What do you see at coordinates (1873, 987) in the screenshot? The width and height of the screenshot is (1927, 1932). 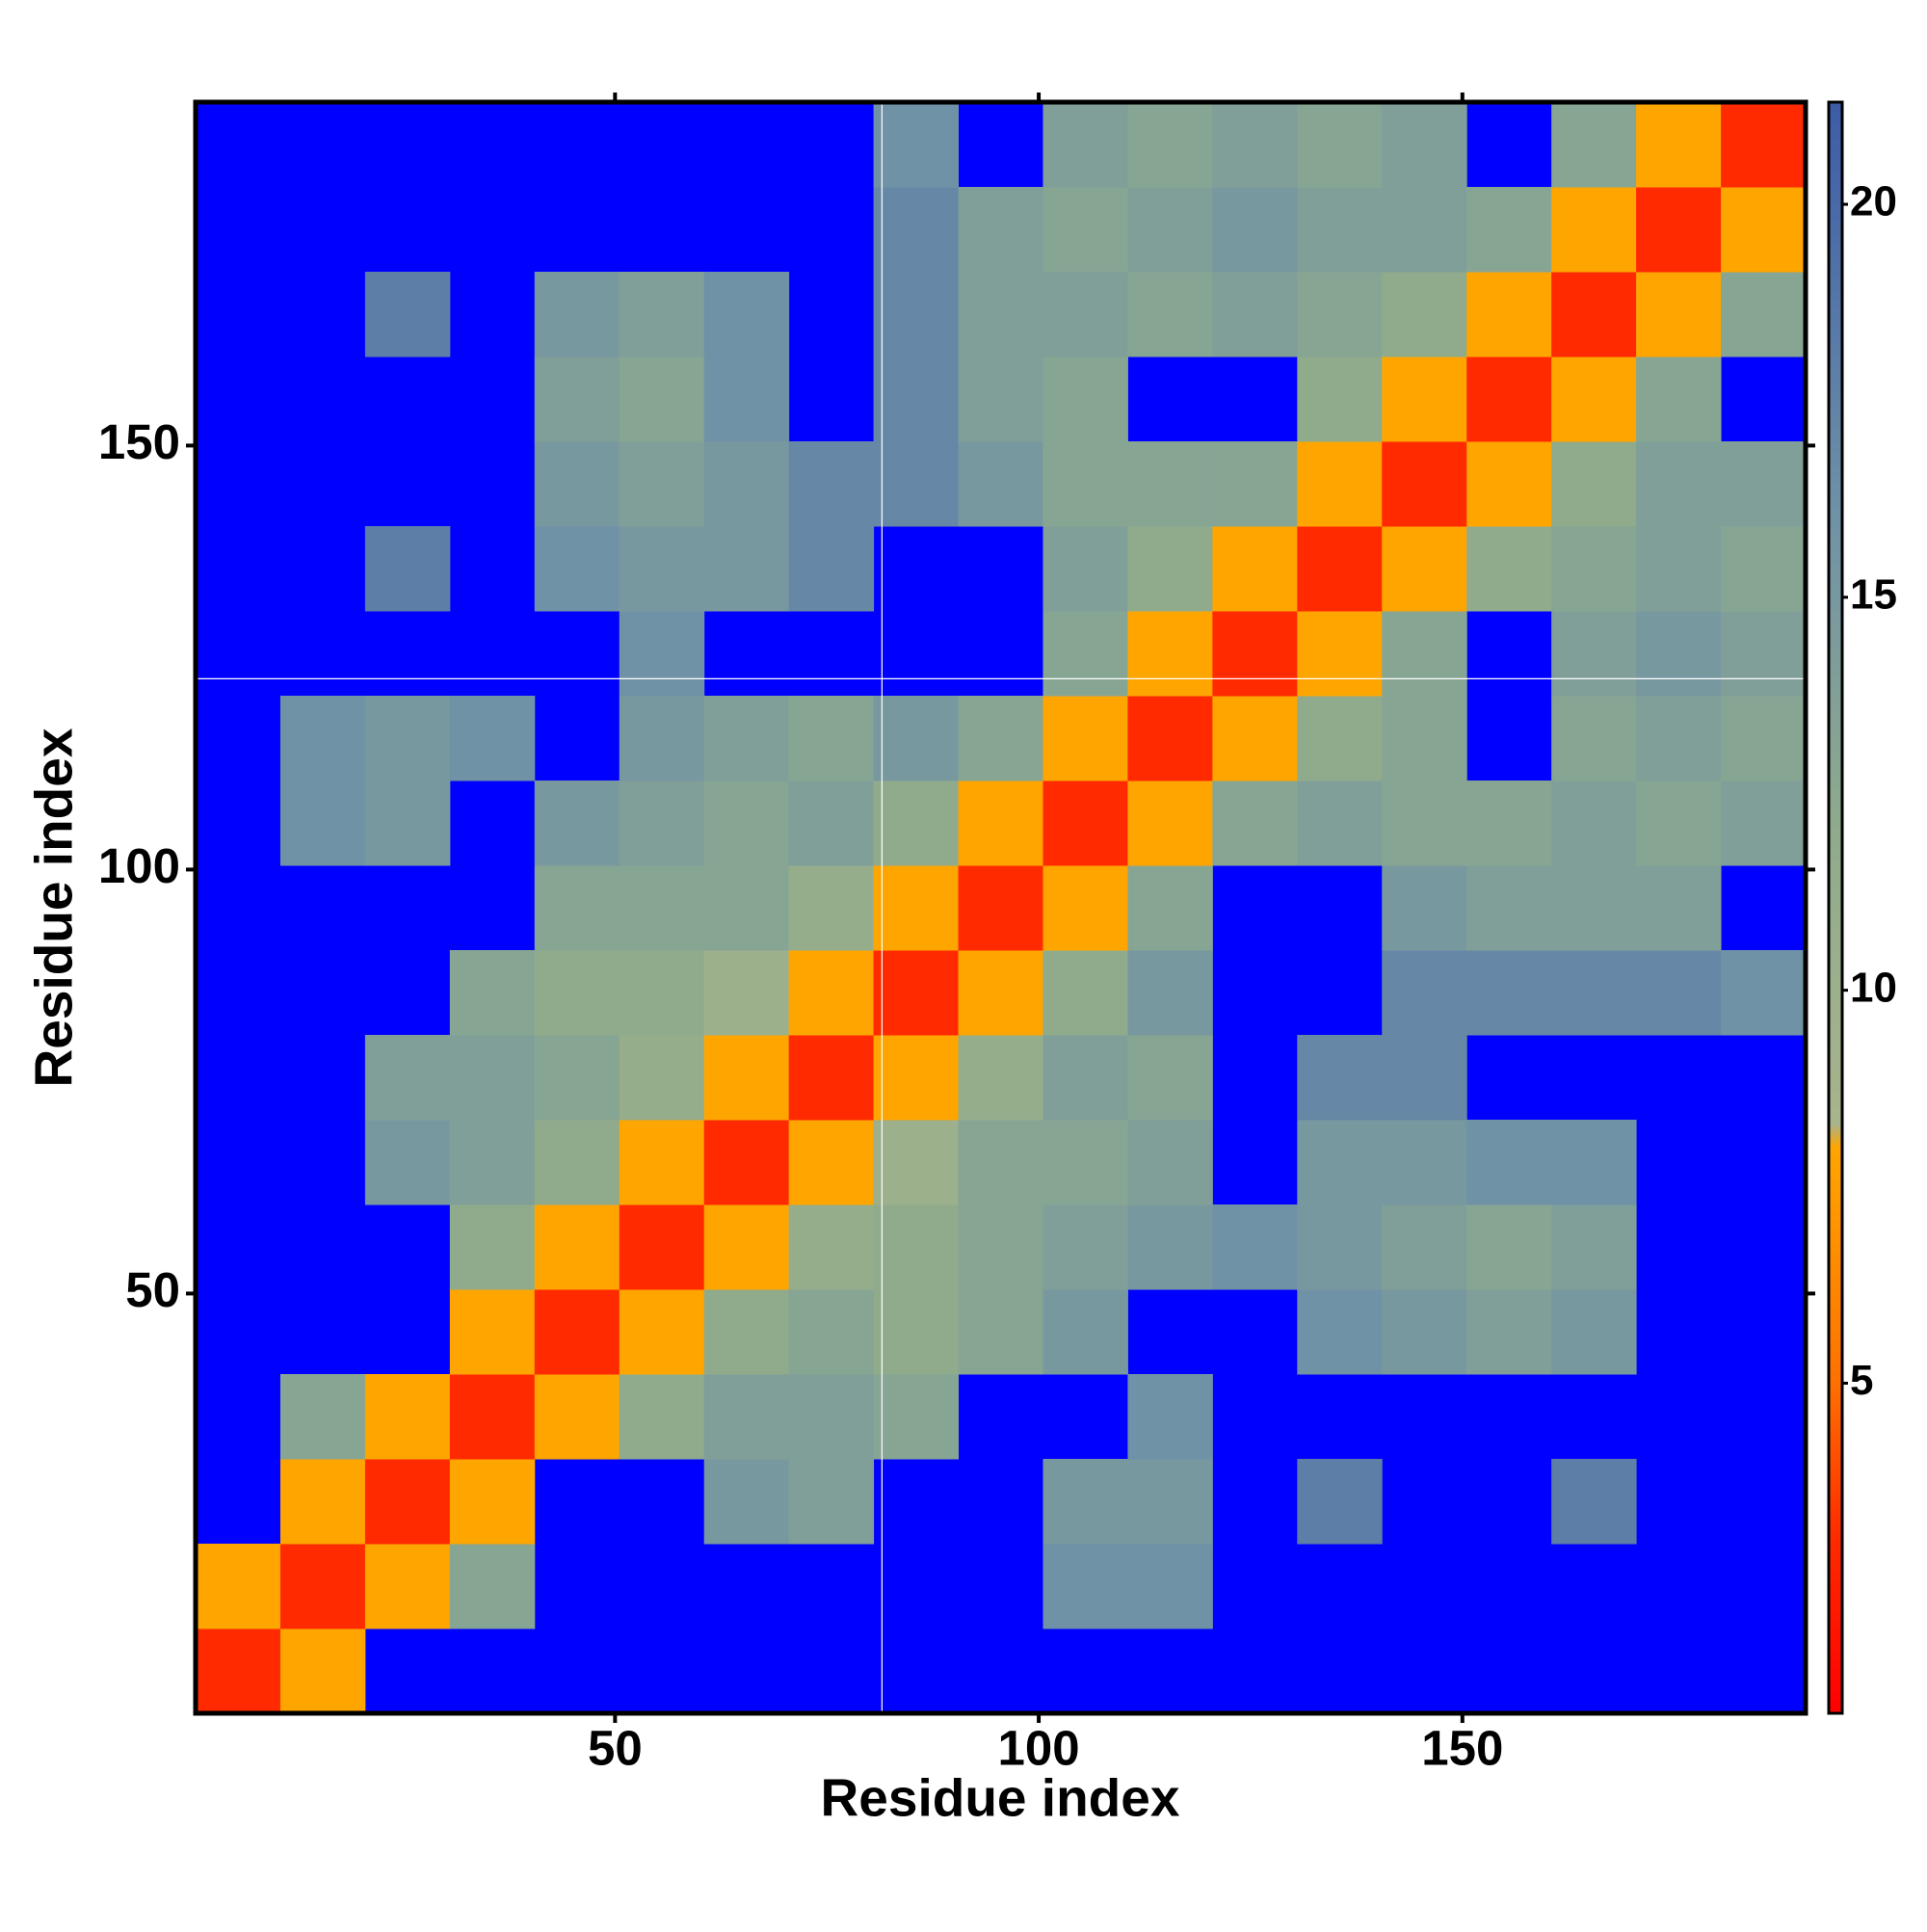 I see `colorbar-tick-label: 10` at bounding box center [1873, 987].